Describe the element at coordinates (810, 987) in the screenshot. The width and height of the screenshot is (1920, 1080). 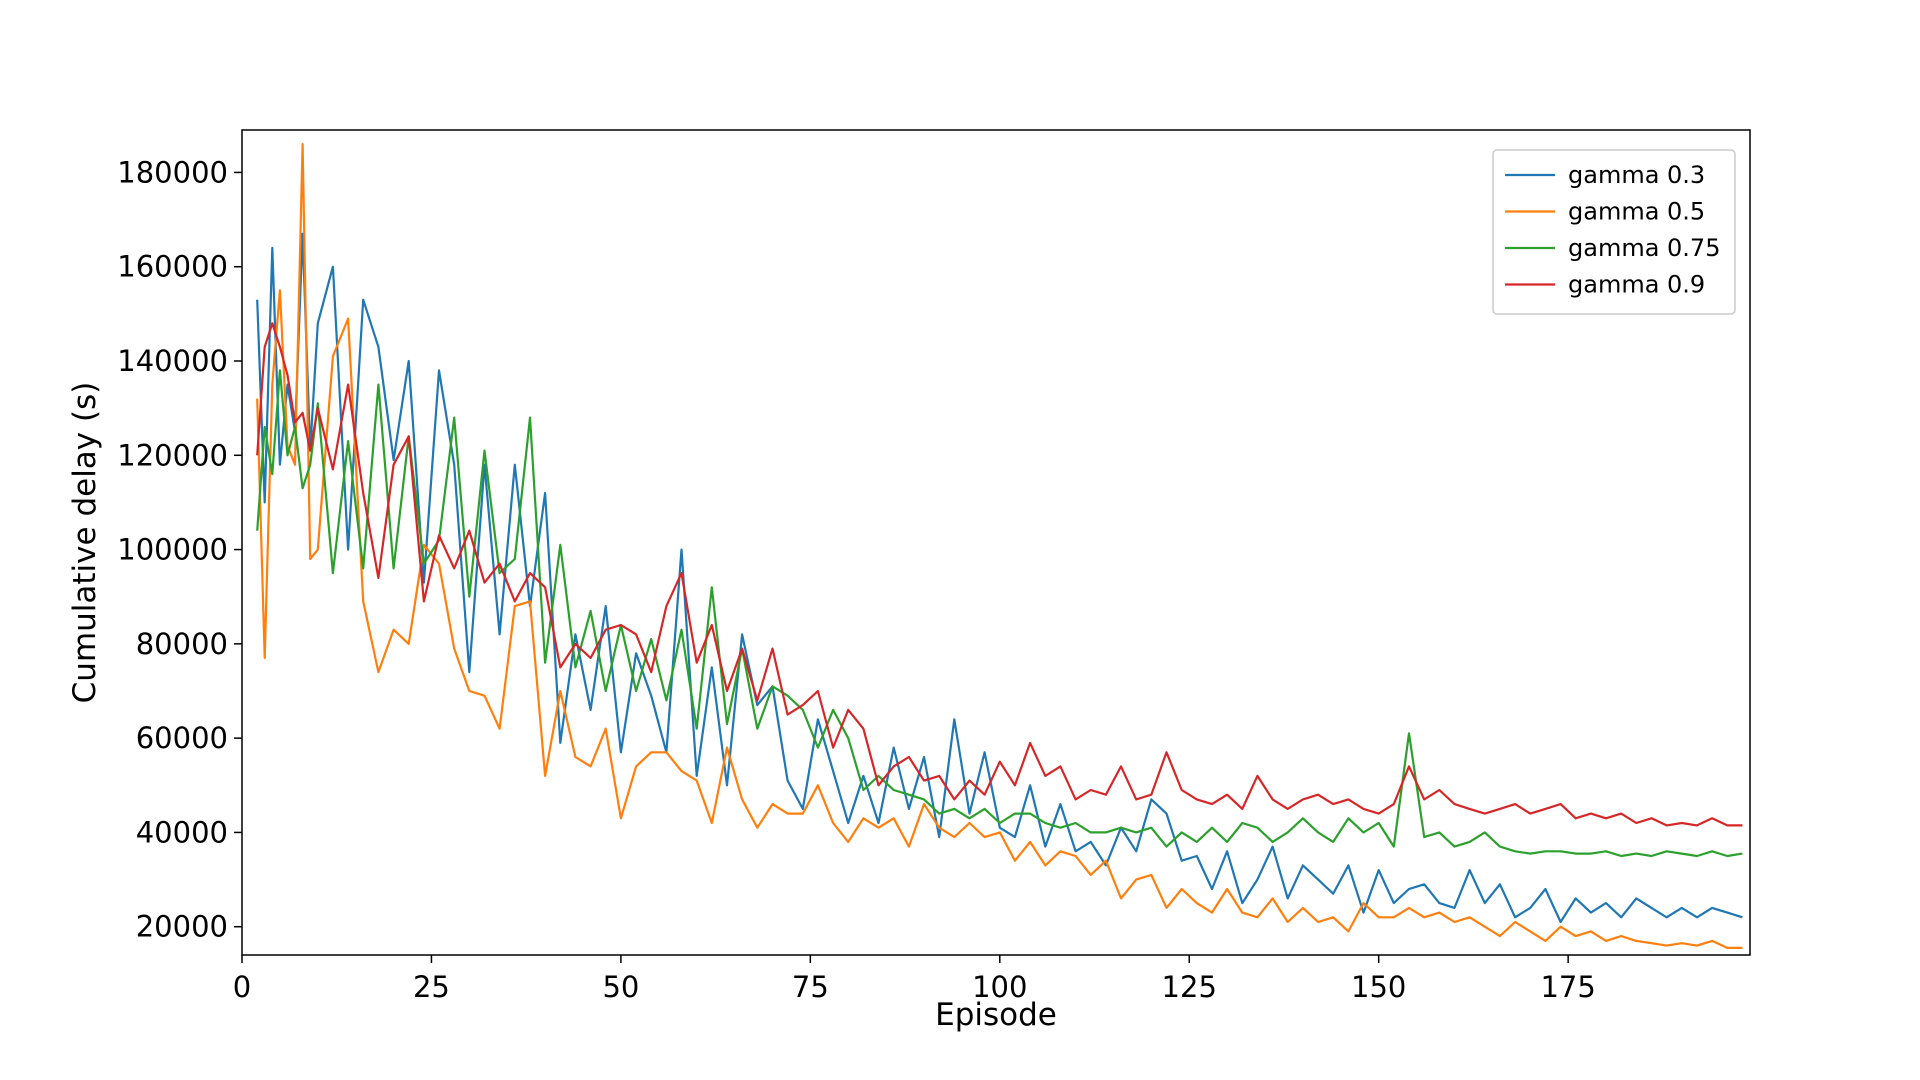
I see `x-tick-label: 75` at that location.